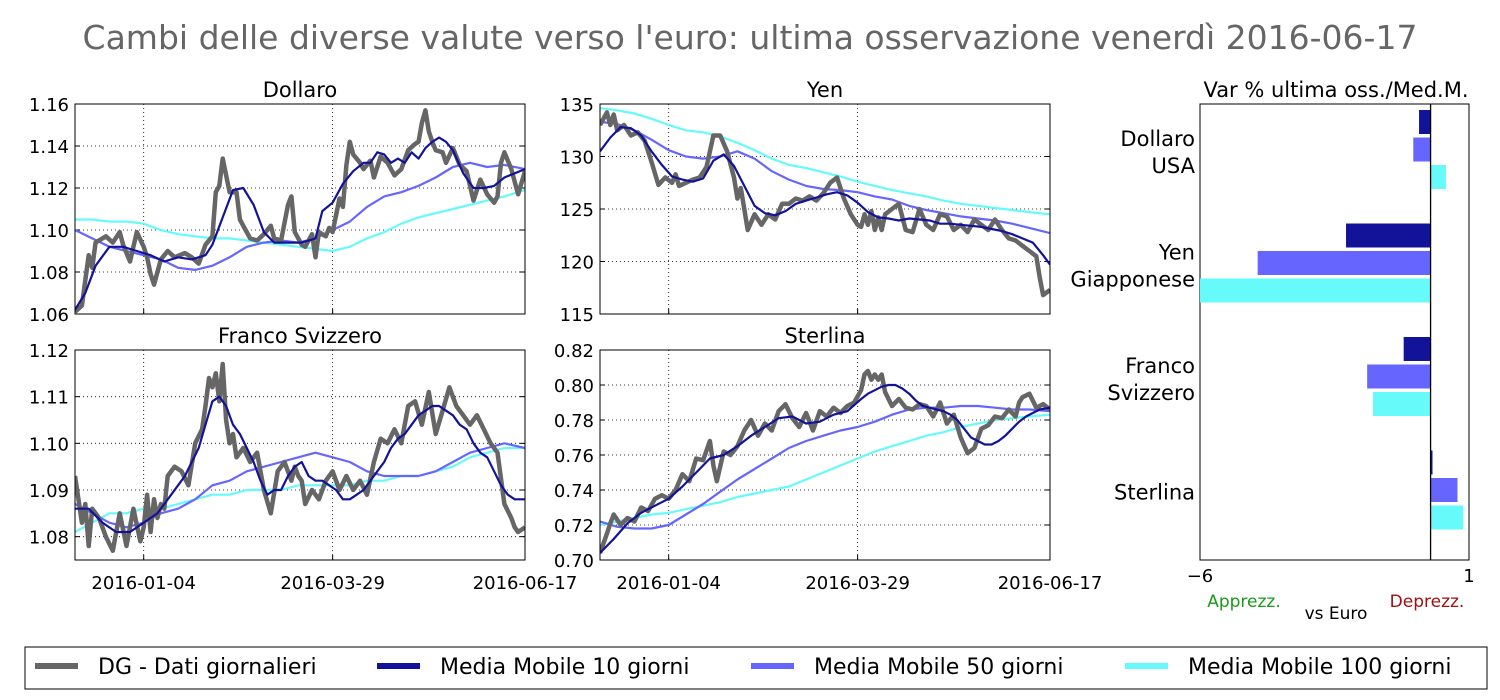 The image size is (1500, 700). What do you see at coordinates (49, 444) in the screenshot?
I see `franco-svizzero-y-tick-label: 1.10` at bounding box center [49, 444].